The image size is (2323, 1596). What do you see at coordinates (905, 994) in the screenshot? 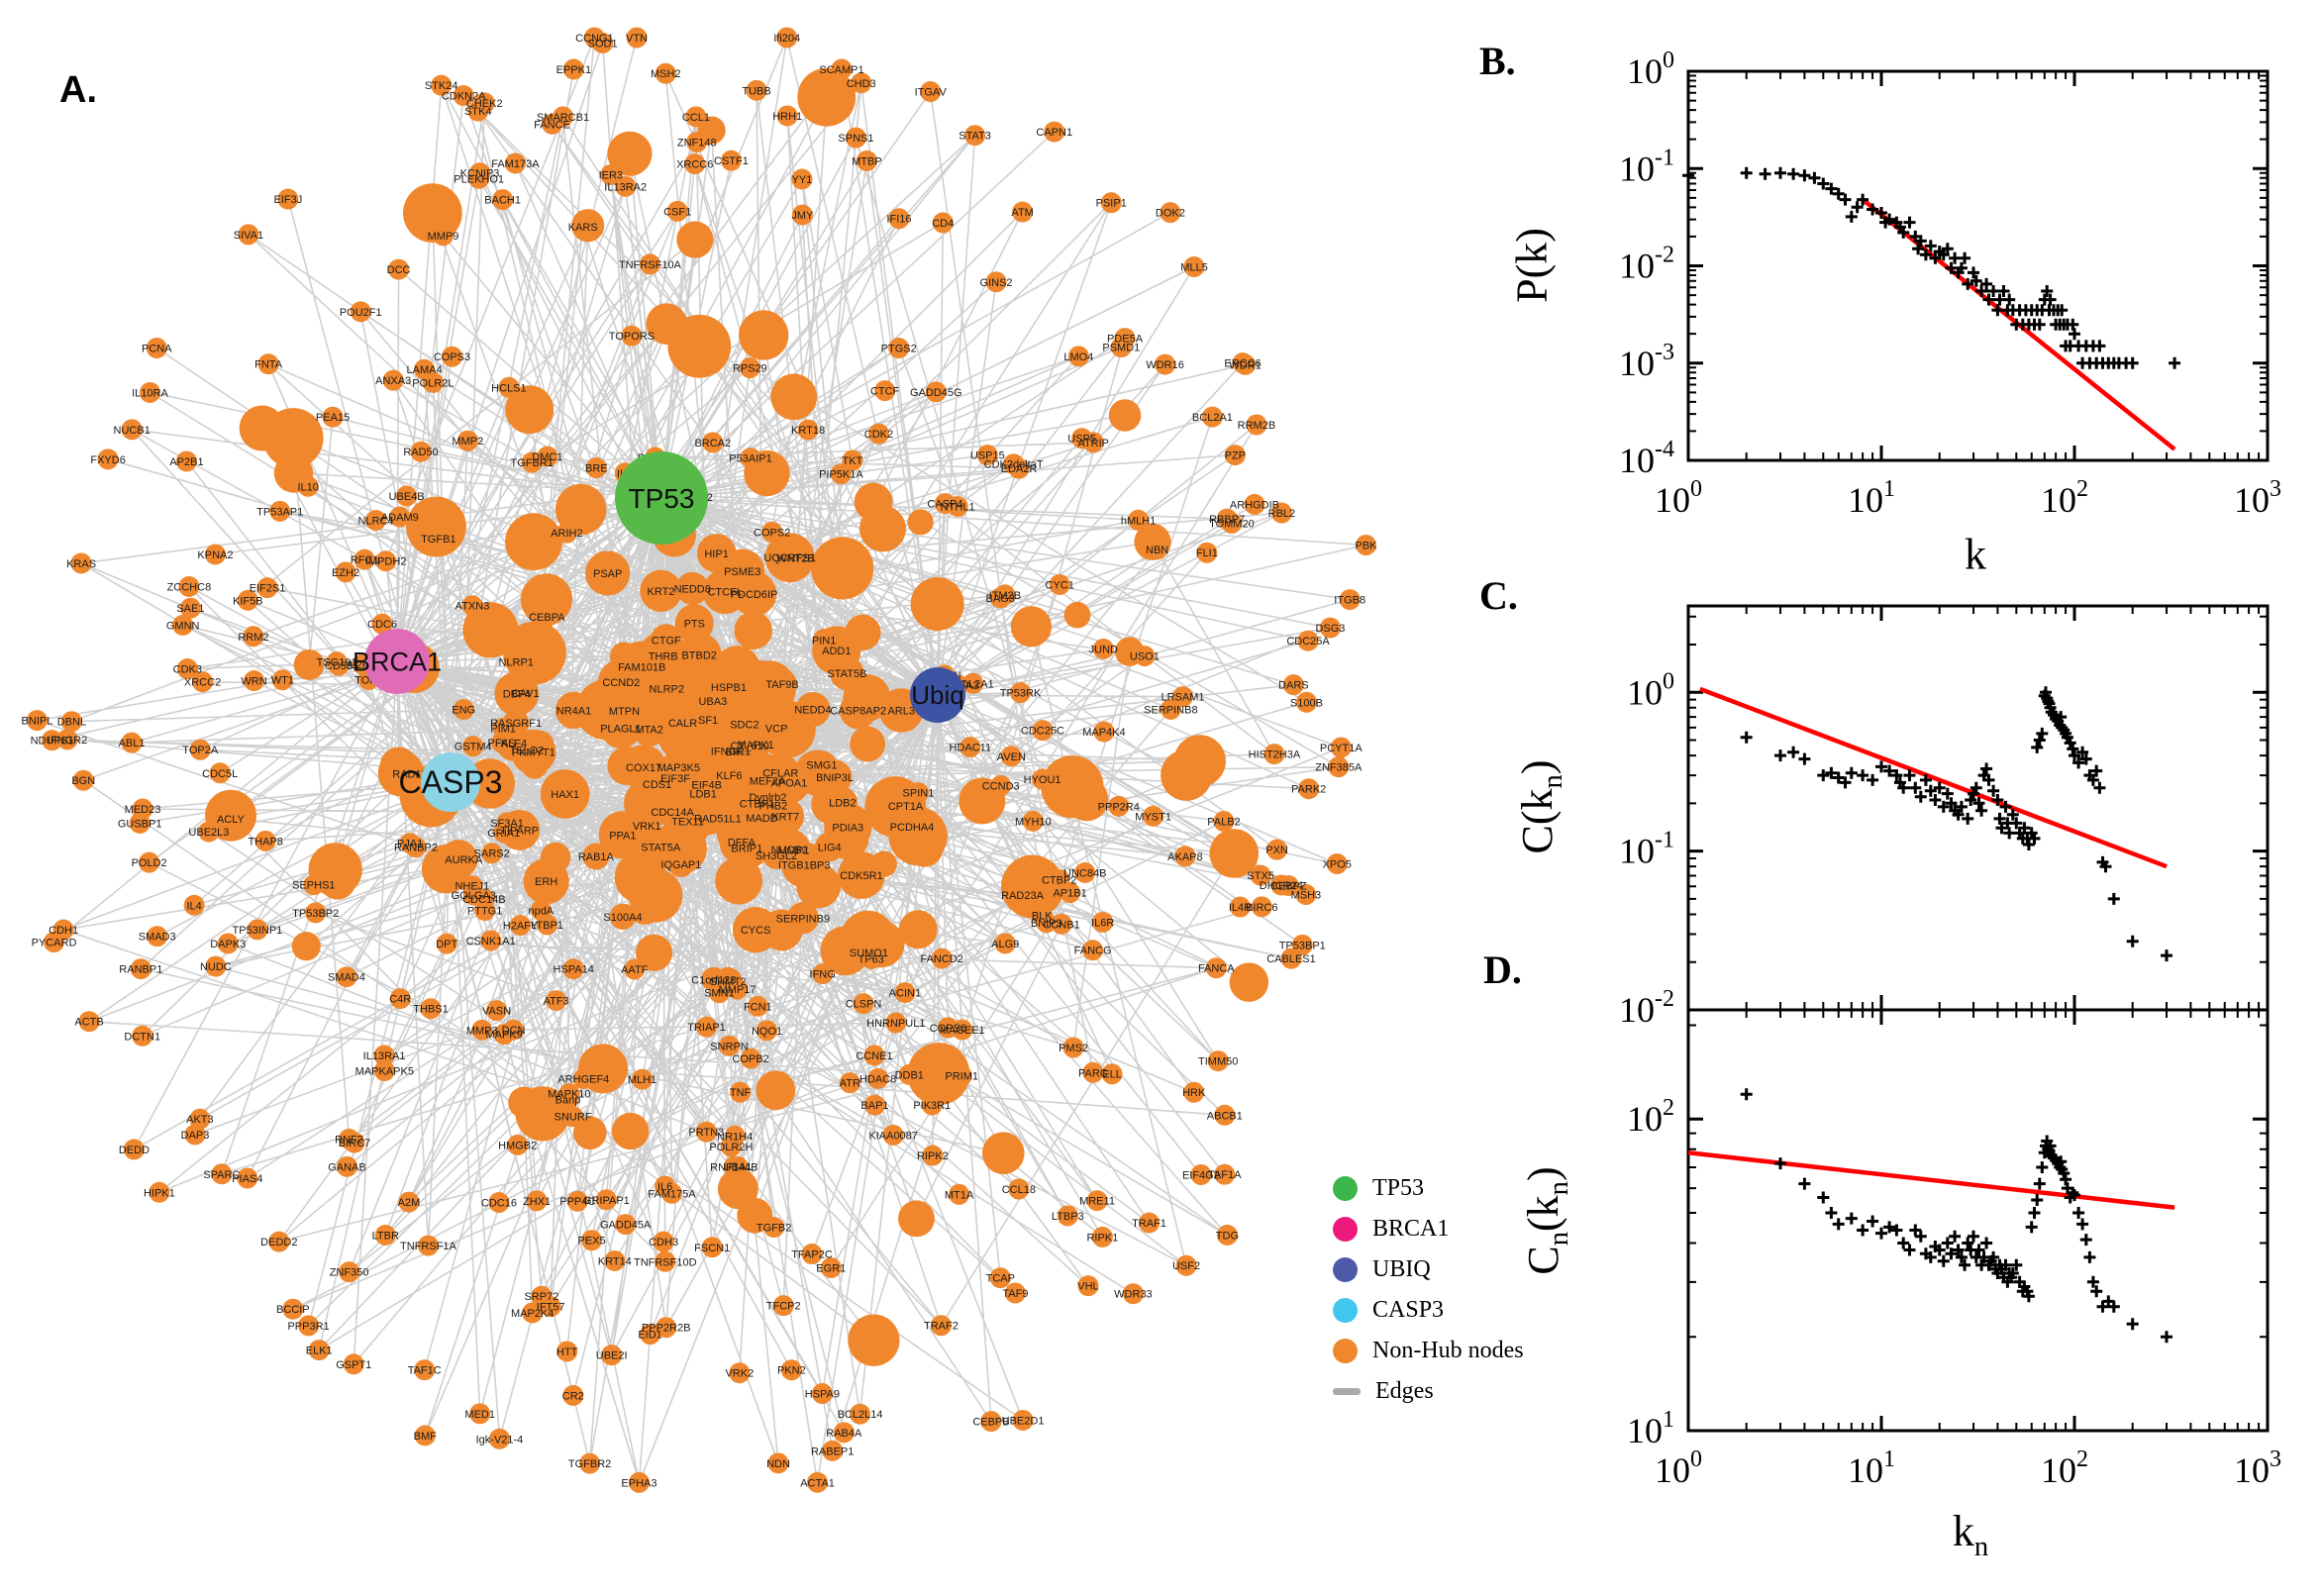
I see `node-label: ACIN1` at bounding box center [905, 994].